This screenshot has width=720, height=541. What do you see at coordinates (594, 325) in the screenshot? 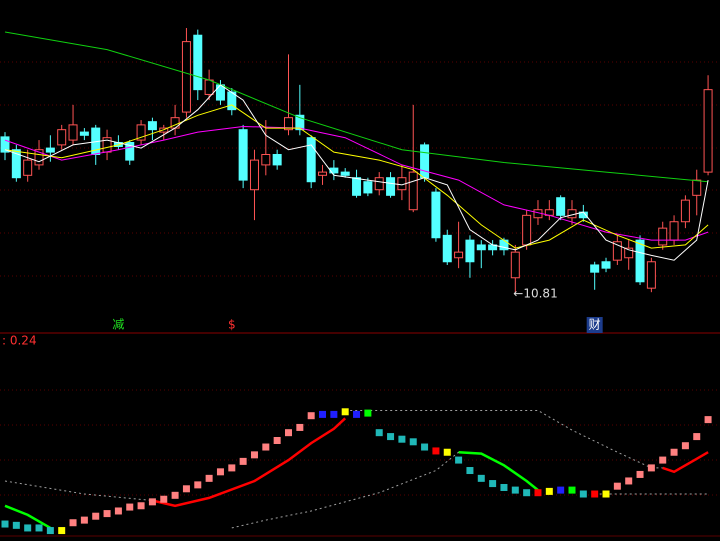
I see `marker-box` at bounding box center [594, 325].